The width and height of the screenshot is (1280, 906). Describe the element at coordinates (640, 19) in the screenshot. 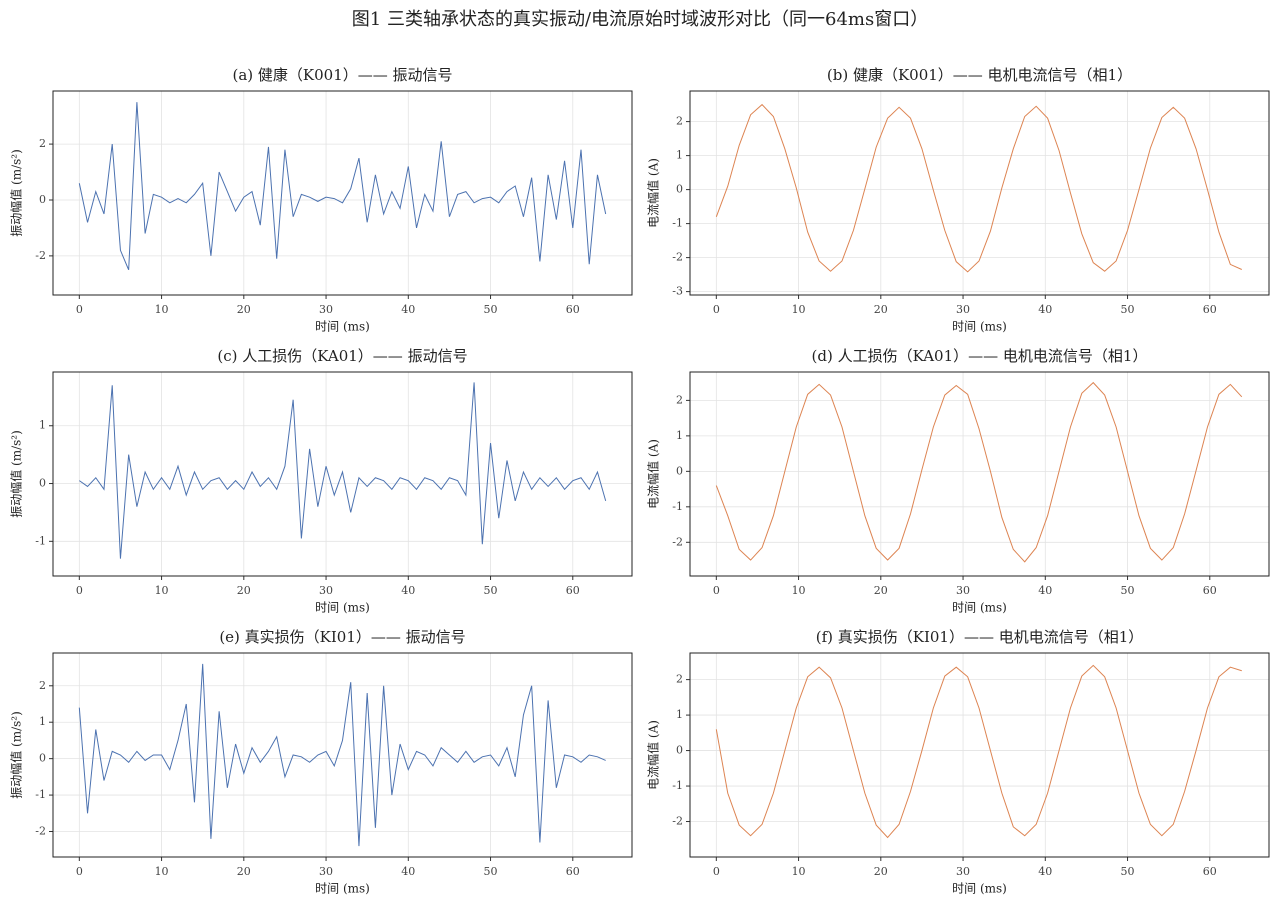

I see `figure-title: 图1 三类轴承状态的真实振动/电流原始时域波形对比（同一64ms窗口）` at that location.